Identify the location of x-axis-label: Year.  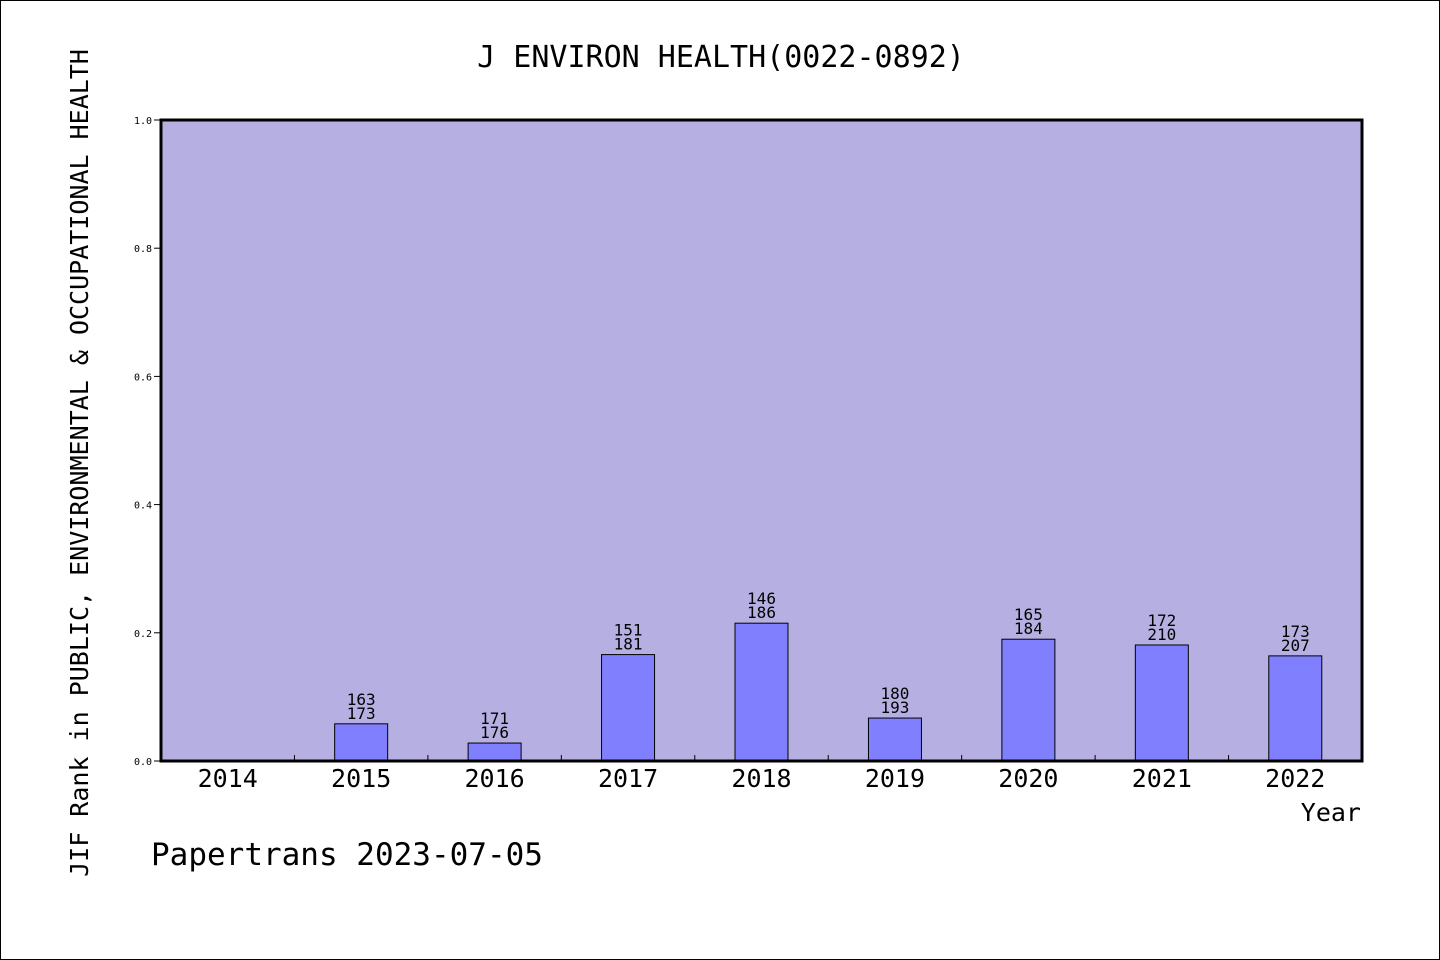
(1331, 812).